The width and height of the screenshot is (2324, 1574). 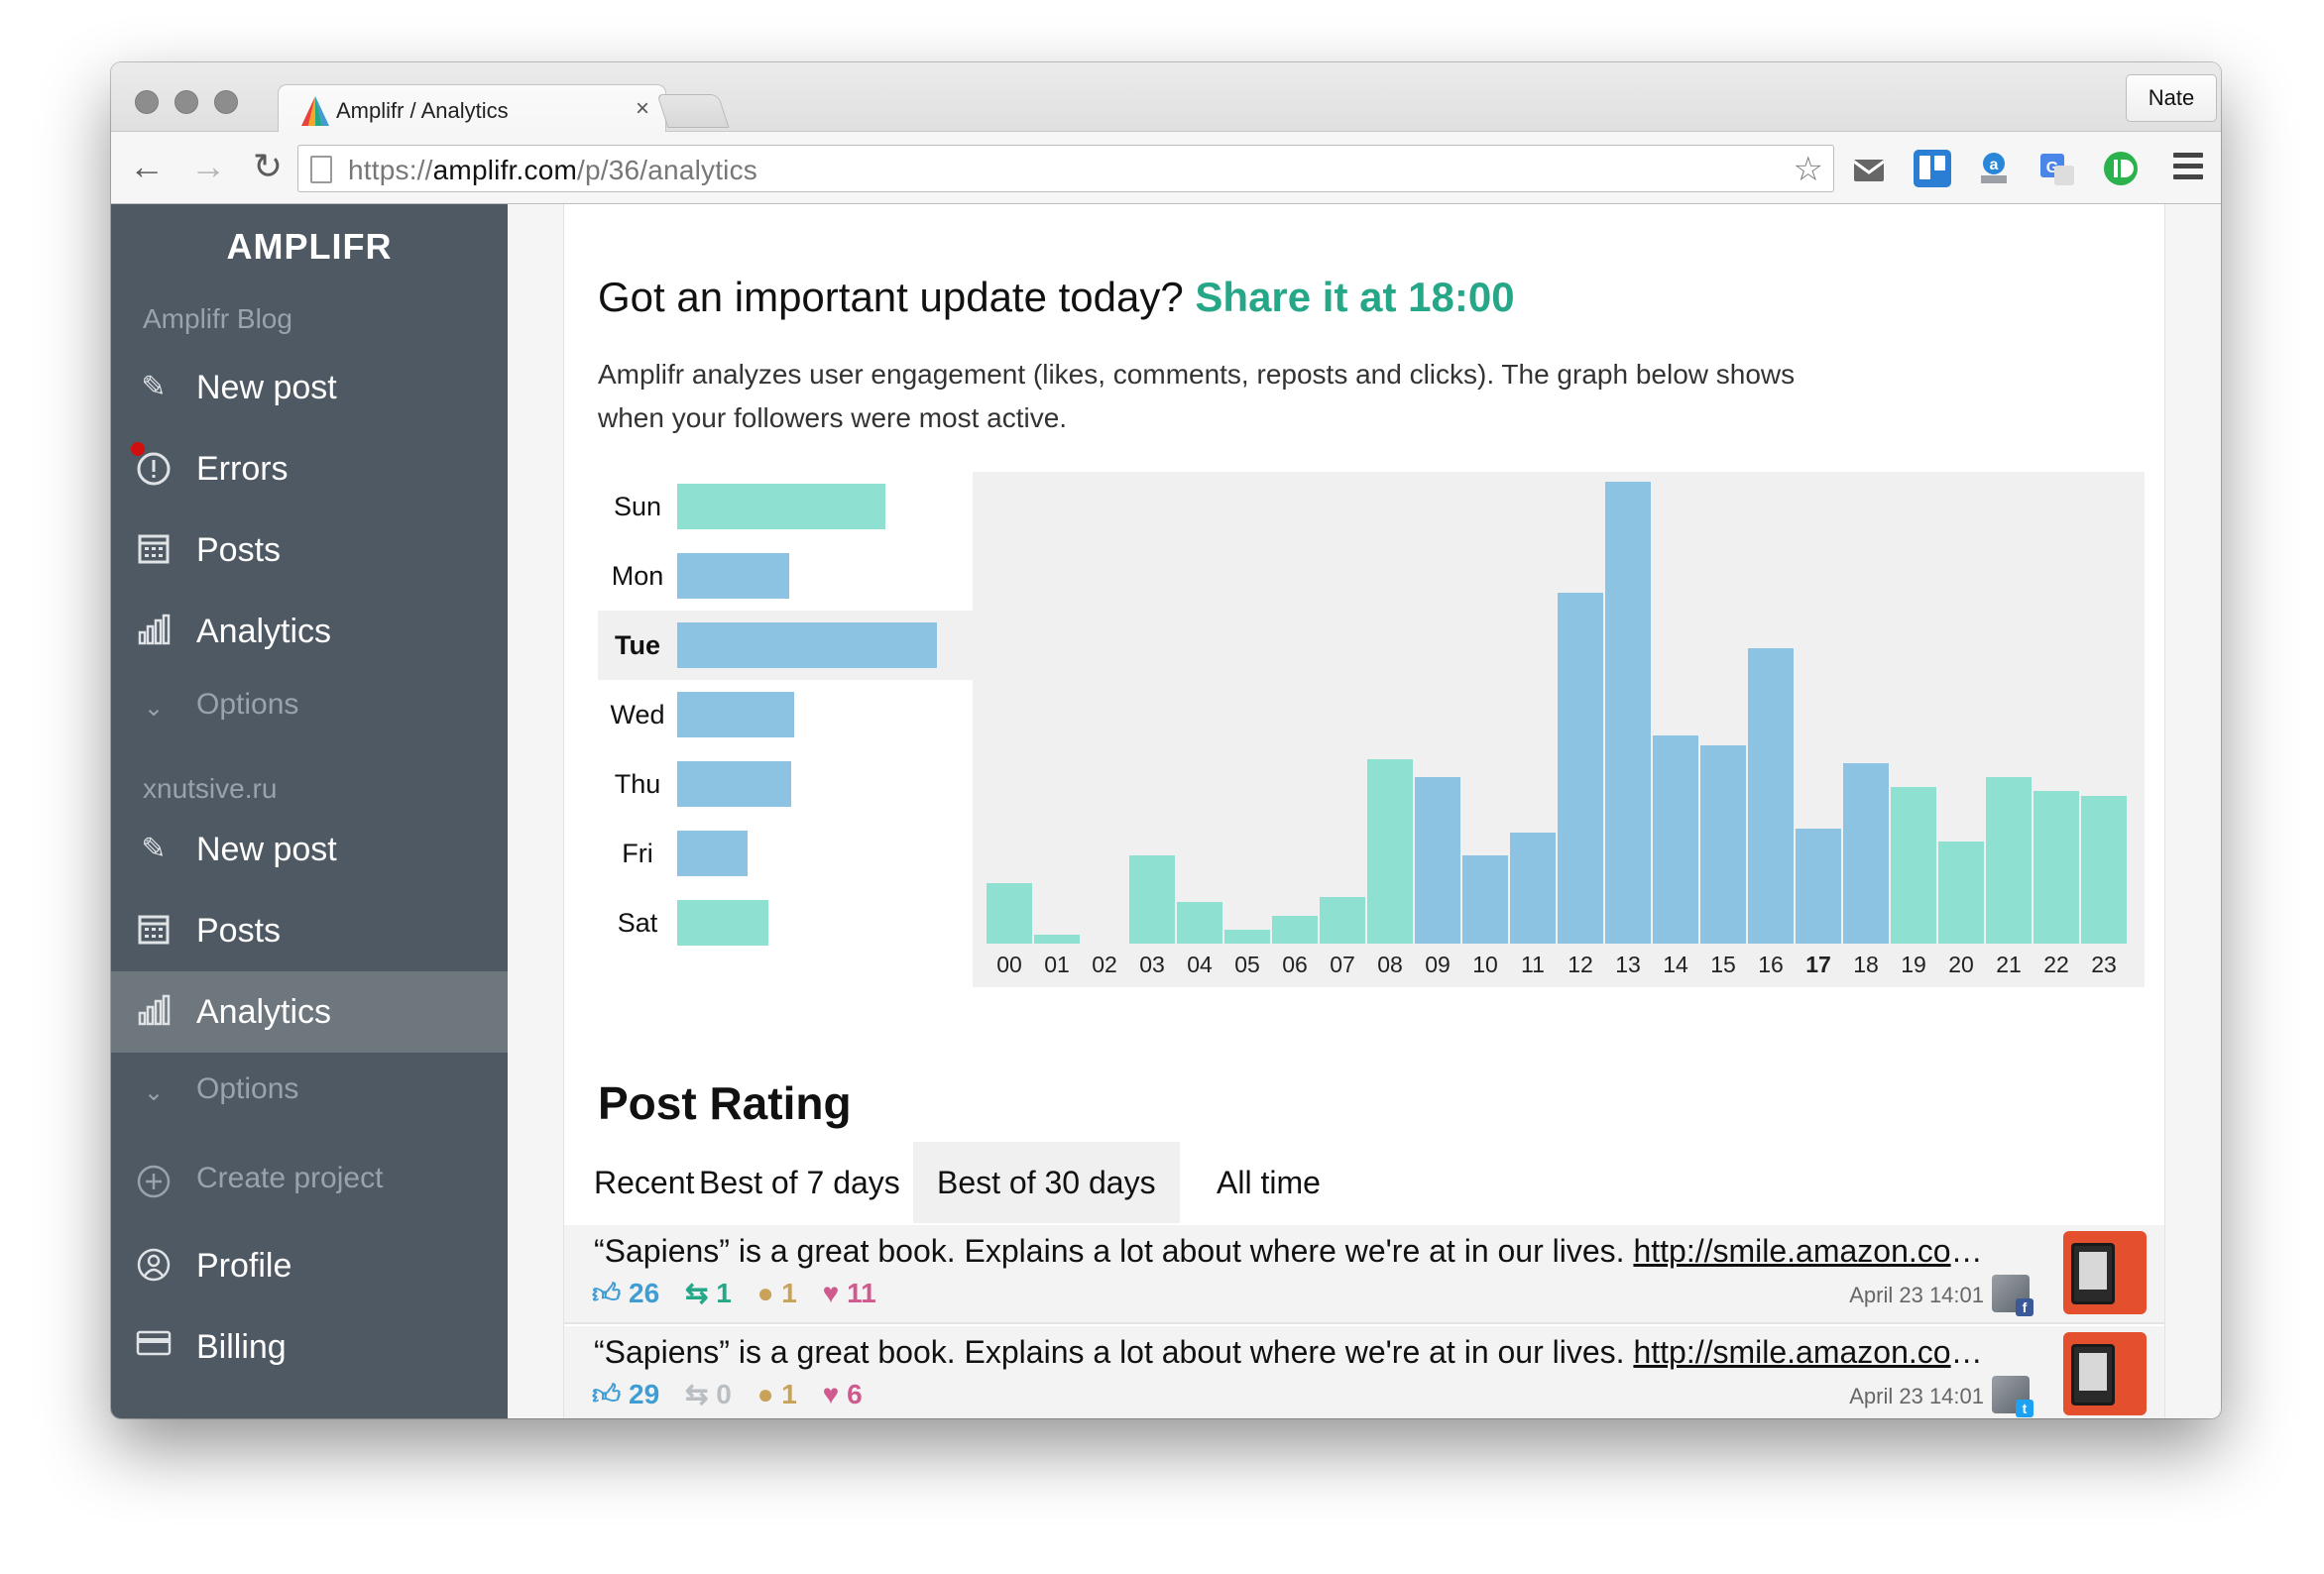 What do you see at coordinates (785, 576) in the screenshot?
I see `weekday-row: Mon` at bounding box center [785, 576].